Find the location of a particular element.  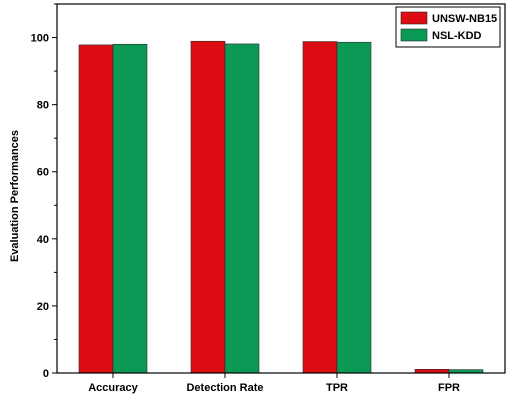

x-tick-label: Detection Rate is located at coordinates (224, 388).